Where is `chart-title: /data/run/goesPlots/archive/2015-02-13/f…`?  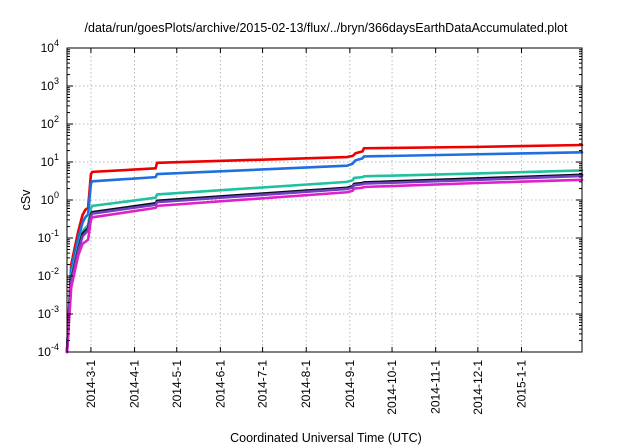 chart-title: /data/run/goesPlots/archive/2015-02-13/f… is located at coordinates (326, 28).